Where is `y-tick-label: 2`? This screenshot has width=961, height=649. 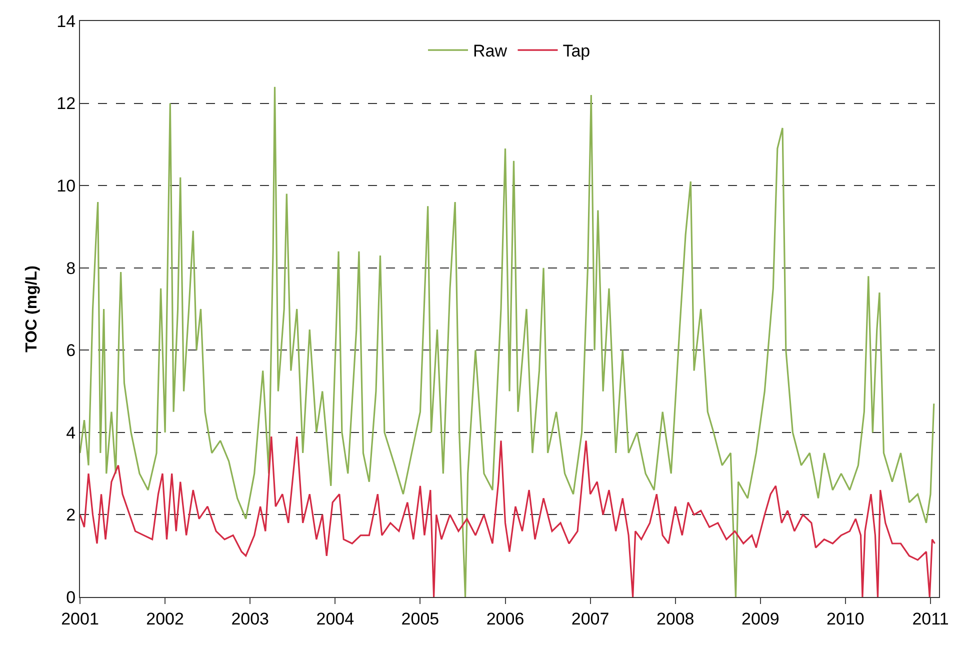 y-tick-label: 2 is located at coordinates (71, 515).